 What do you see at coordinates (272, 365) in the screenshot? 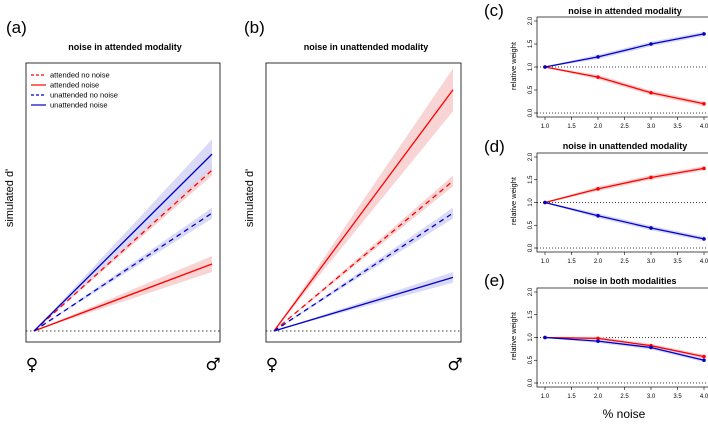
I see `xsym-left-b: ♀` at bounding box center [272, 365].